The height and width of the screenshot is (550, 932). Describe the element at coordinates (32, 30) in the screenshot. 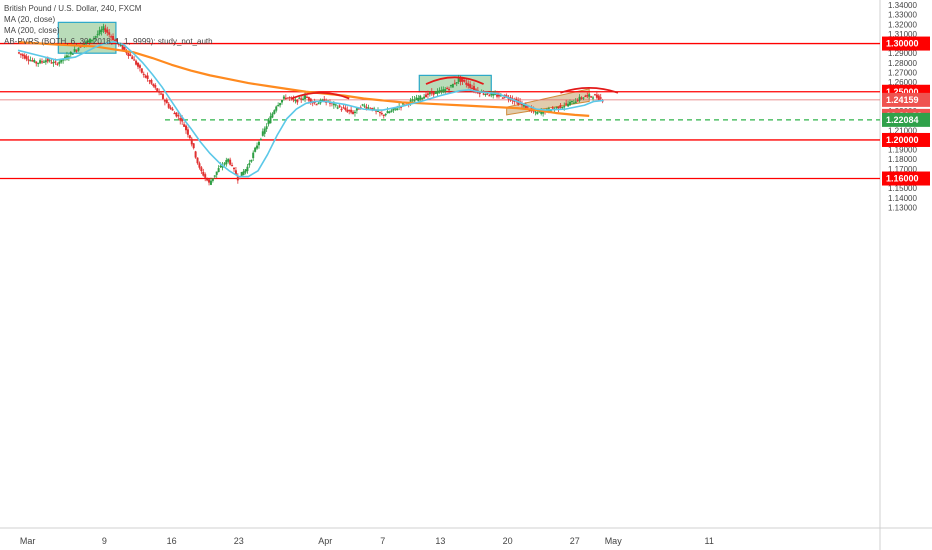

I see `indicator-ma200: MA (200, close)` at that location.